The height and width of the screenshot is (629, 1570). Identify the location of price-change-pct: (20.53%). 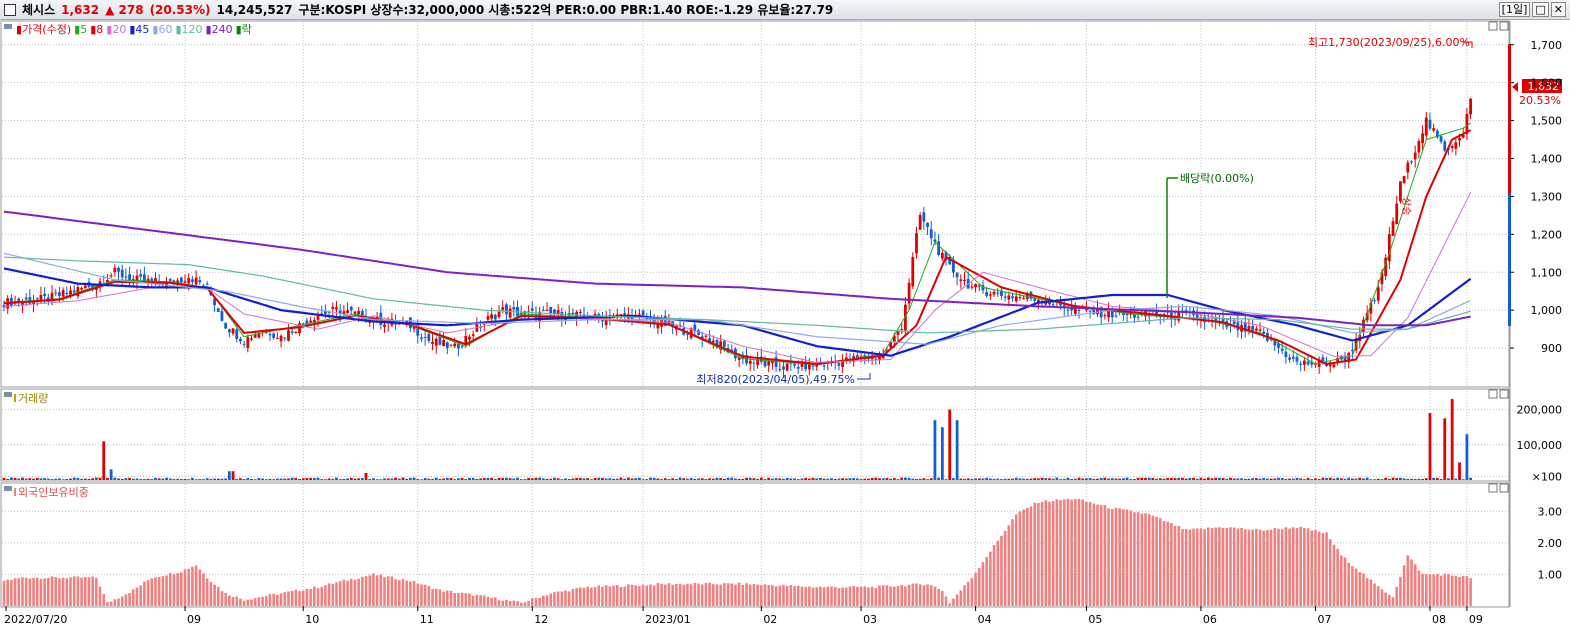
(180, 9).